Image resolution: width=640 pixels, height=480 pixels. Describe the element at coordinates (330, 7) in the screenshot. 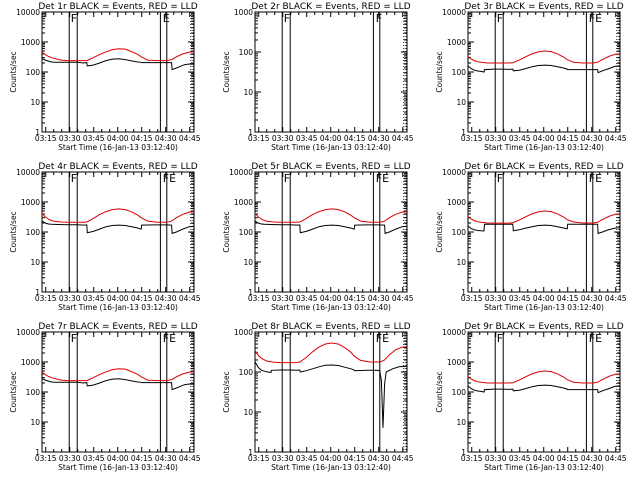

I see `panel-title: Det 2r BLACK = Events, RED = LLD` at that location.